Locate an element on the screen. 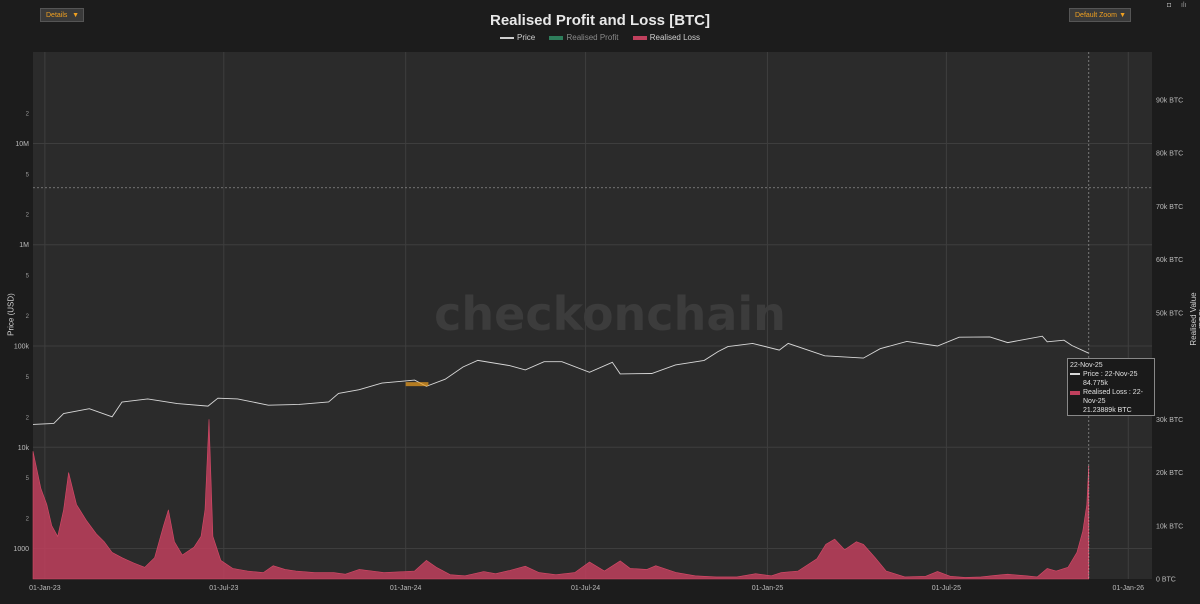 The height and width of the screenshot is (604, 1200). tooltip-price-row: Price : 22-Nov-25 84.775k is located at coordinates (1111, 379).